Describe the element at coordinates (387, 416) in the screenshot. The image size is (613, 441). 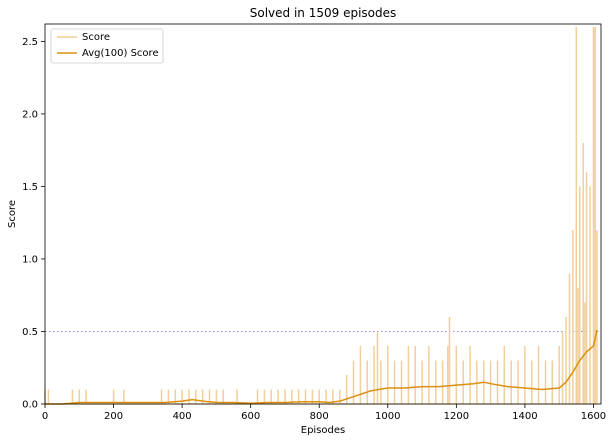
I see `x-tick-label: 1000` at that location.